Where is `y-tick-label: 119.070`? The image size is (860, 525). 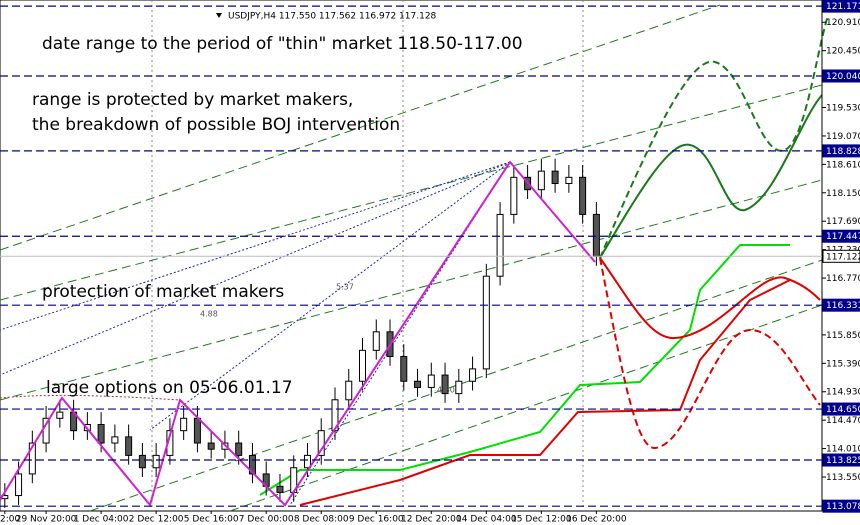
y-tick-label: 119.070 is located at coordinates (843, 137).